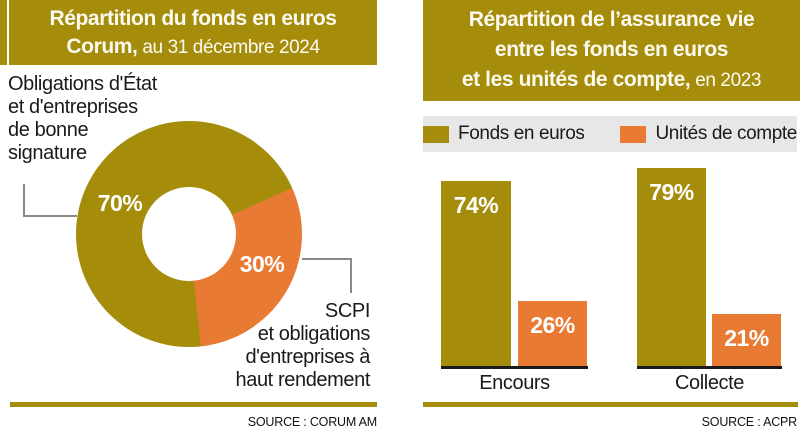  Describe the element at coordinates (48, 130) in the screenshot. I see `callout-line: de bonne` at that location.